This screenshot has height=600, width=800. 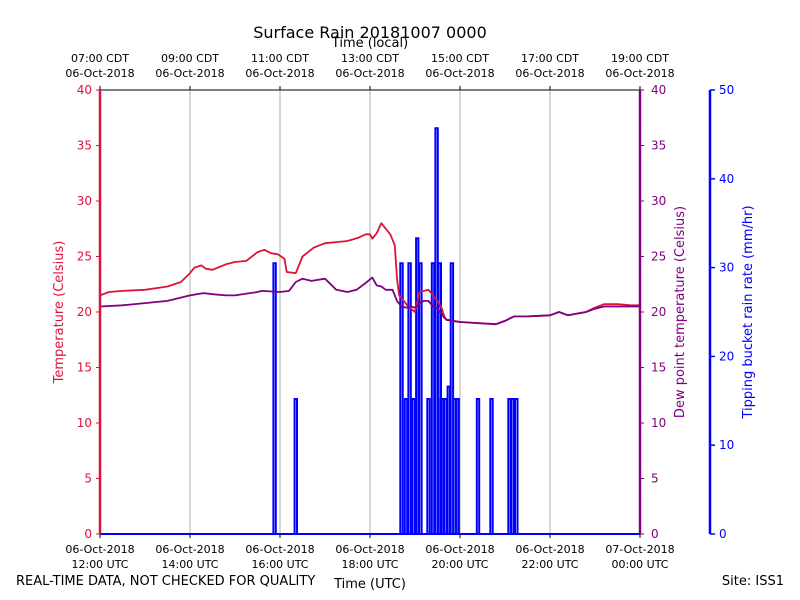 I want to click on top-tick-time: 11:00 CDT, so click(x=280, y=58).